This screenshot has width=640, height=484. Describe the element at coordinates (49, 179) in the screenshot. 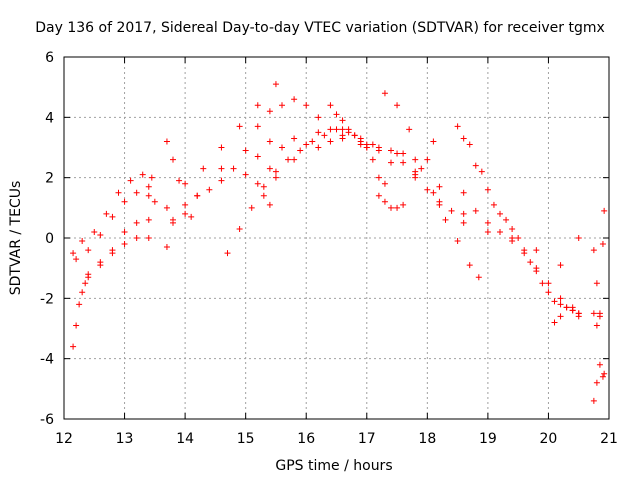

I see `y-tick-label: 2` at that location.